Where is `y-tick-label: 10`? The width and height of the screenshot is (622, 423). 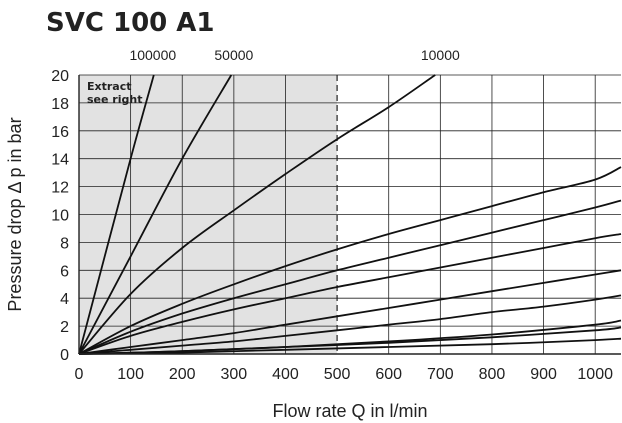
y-tick-label: 10 is located at coordinates (60, 216).